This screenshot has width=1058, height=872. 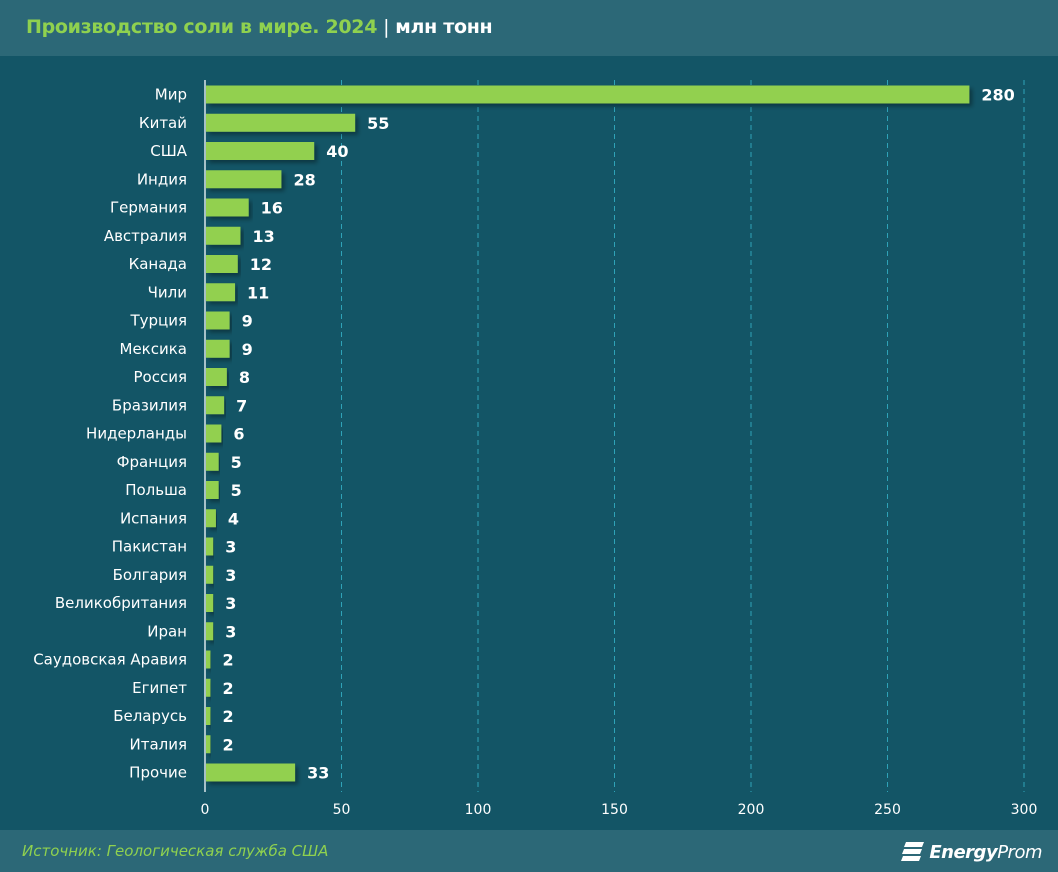 I want to click on category-label: Турция, so click(x=158, y=321).